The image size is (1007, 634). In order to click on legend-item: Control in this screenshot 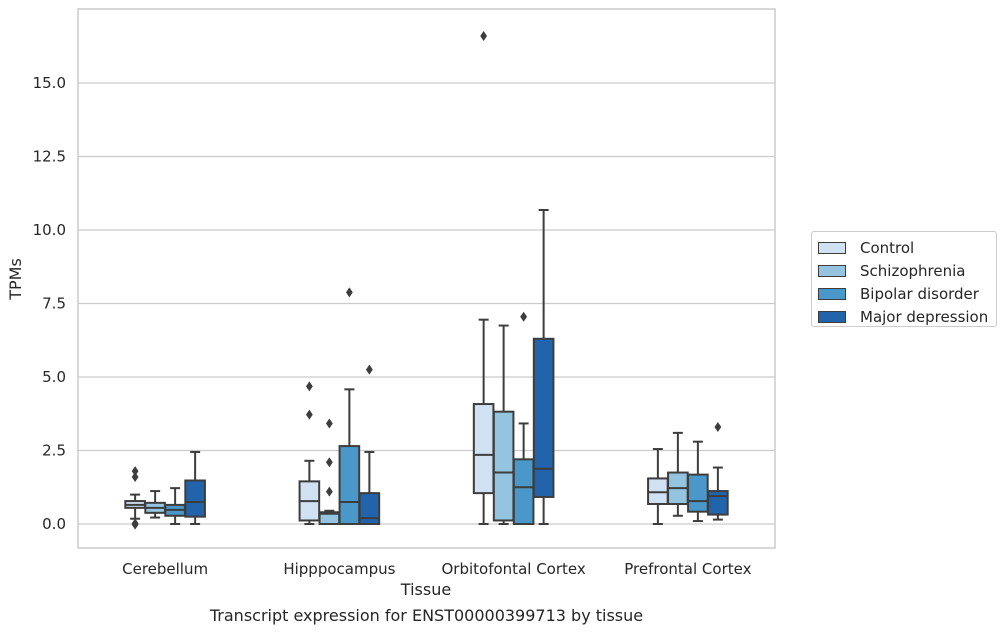, I will do `click(907, 247)`.